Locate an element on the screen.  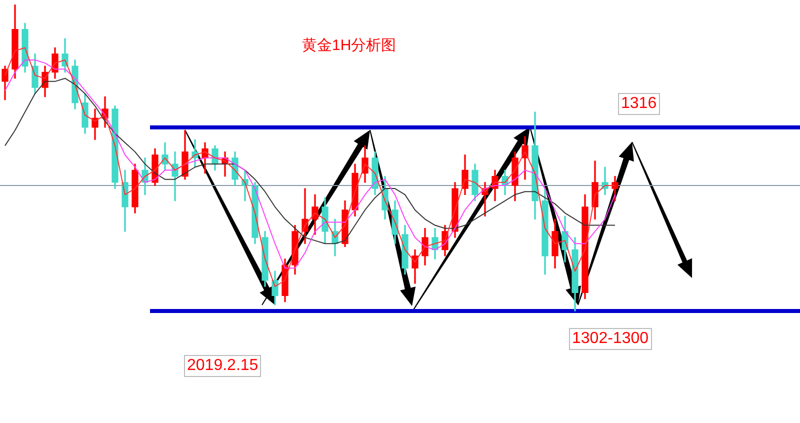
candlestick is located at coordinates (605, 180).